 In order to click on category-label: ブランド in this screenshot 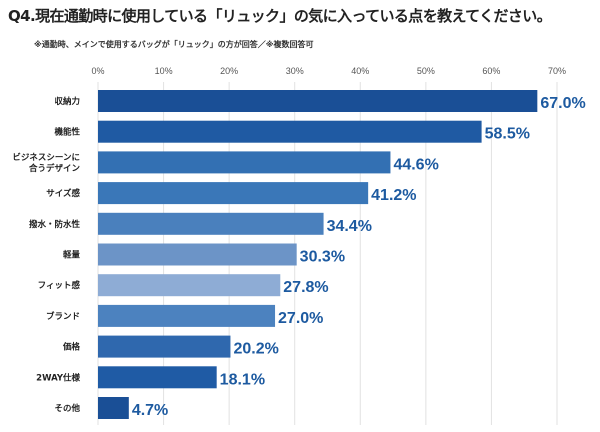, I will do `click(63, 316)`.